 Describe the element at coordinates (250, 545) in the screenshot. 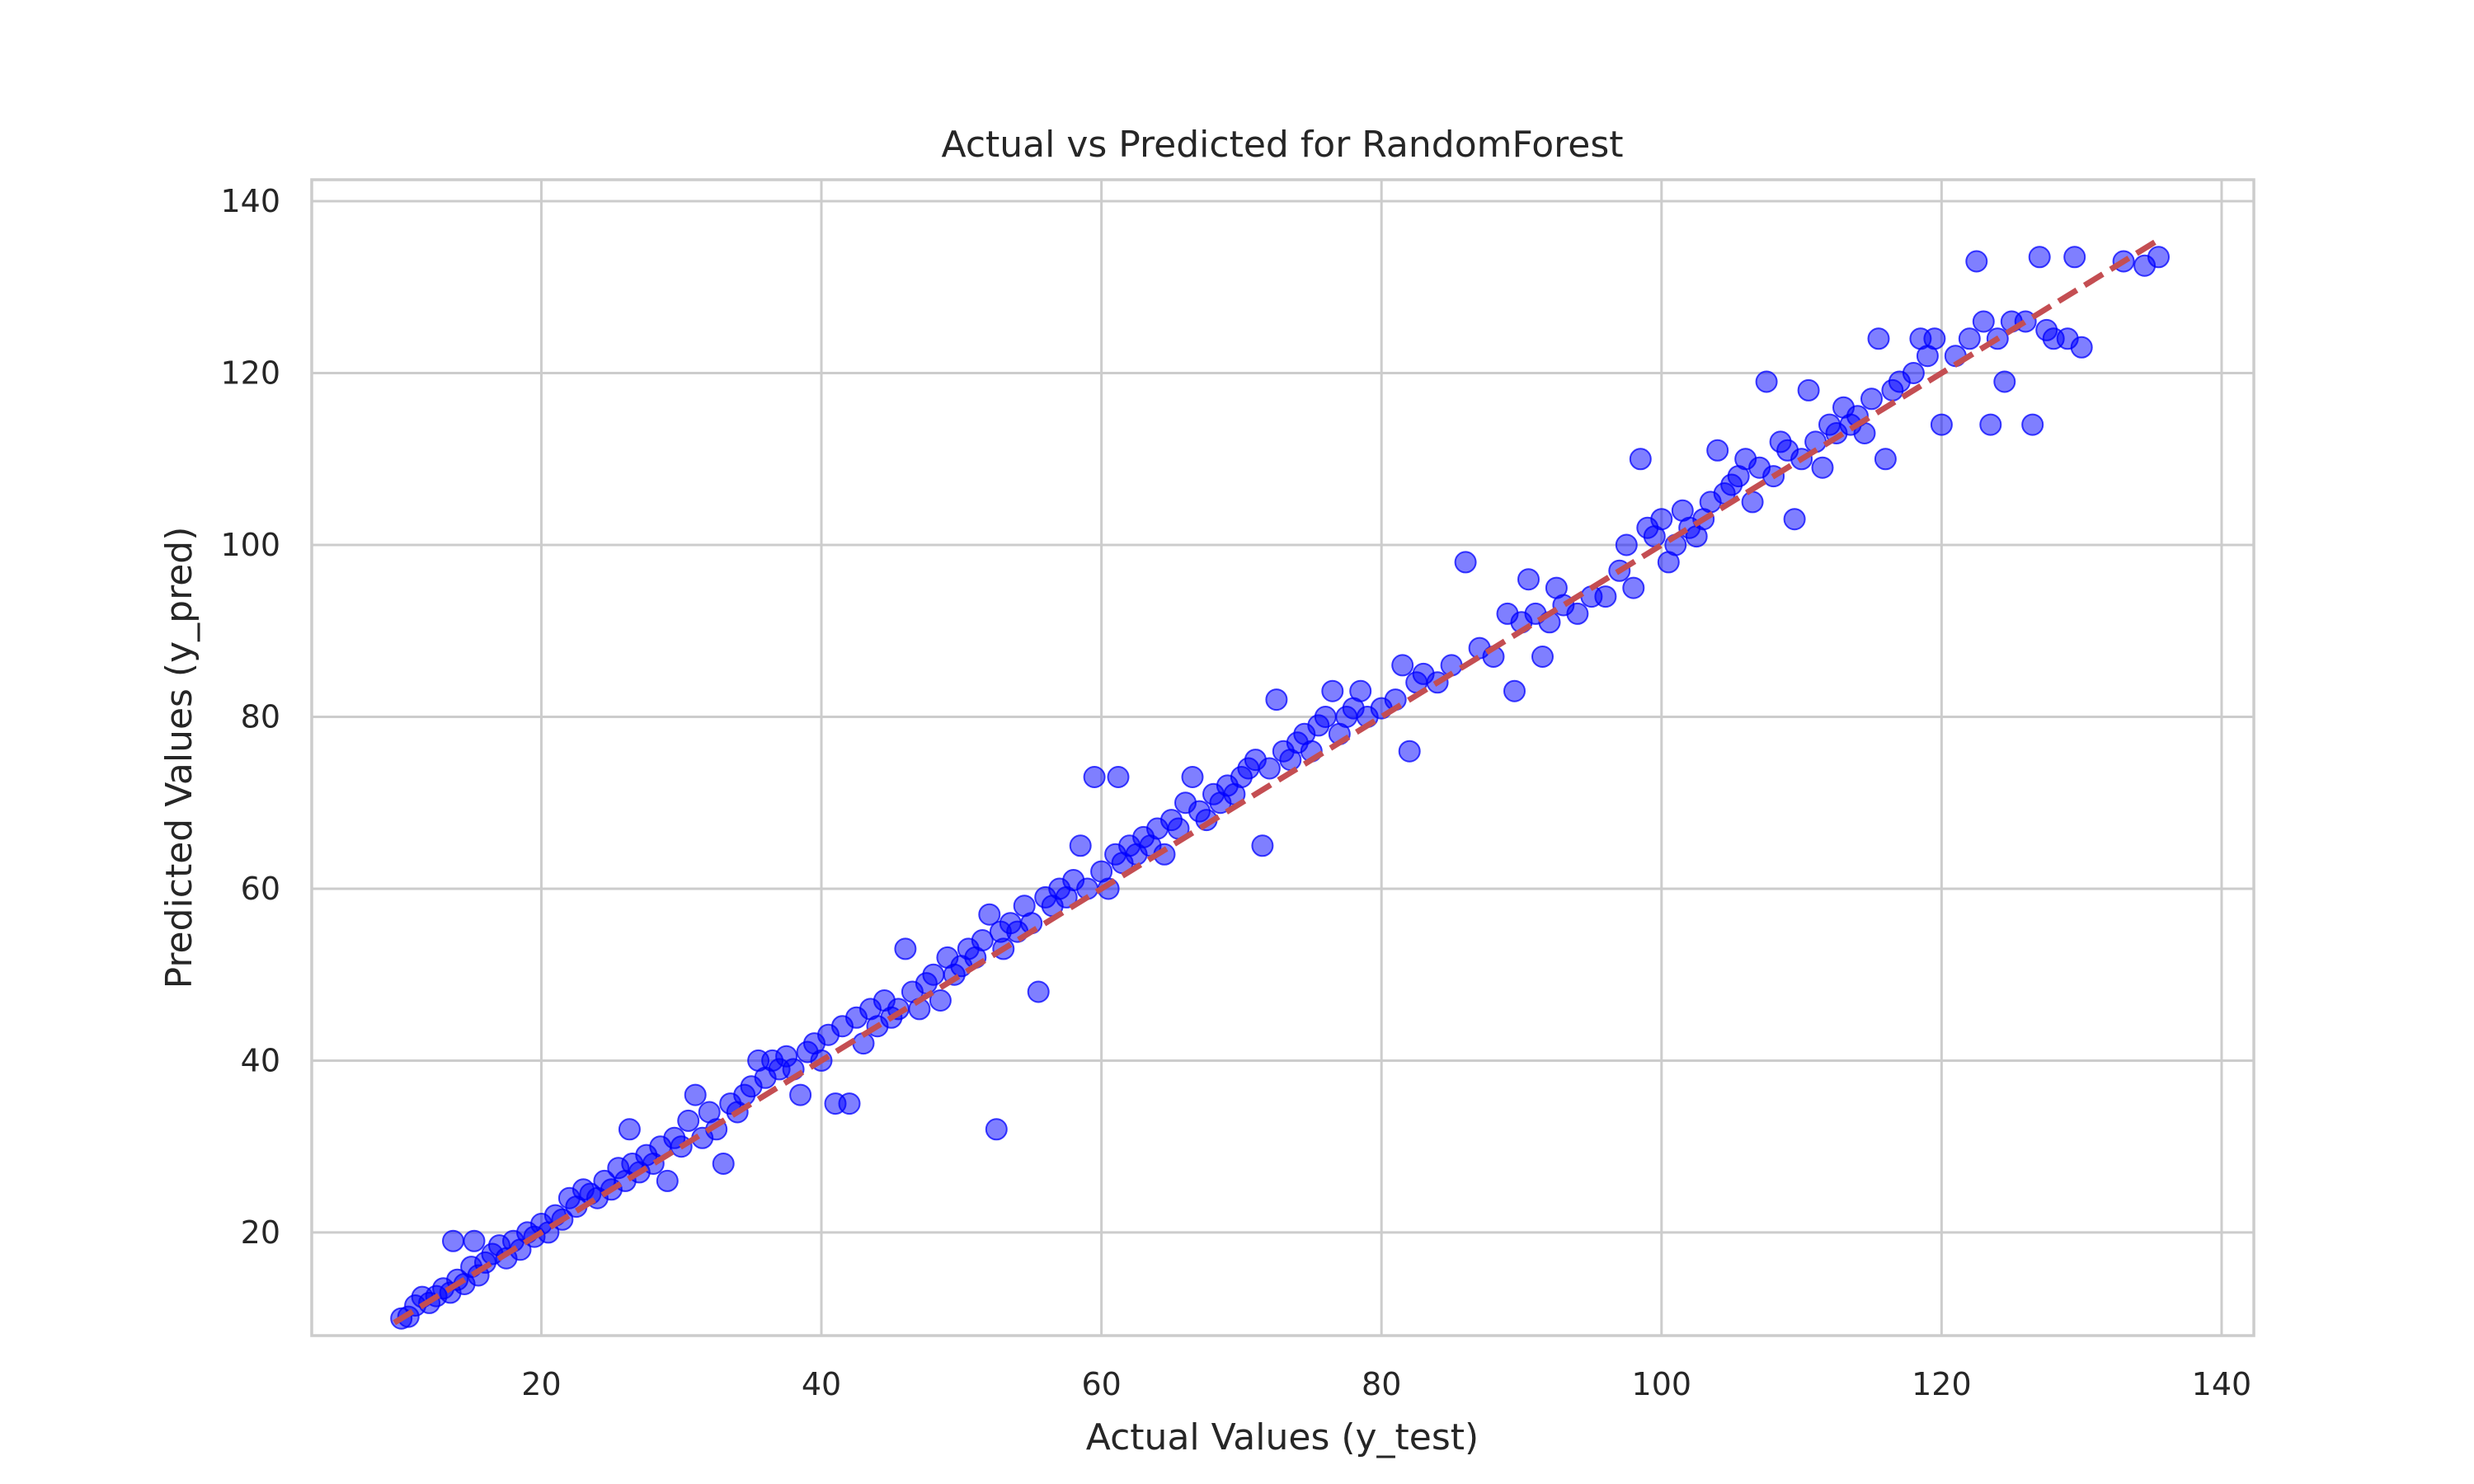

I see `y-tick-label: 100` at that location.